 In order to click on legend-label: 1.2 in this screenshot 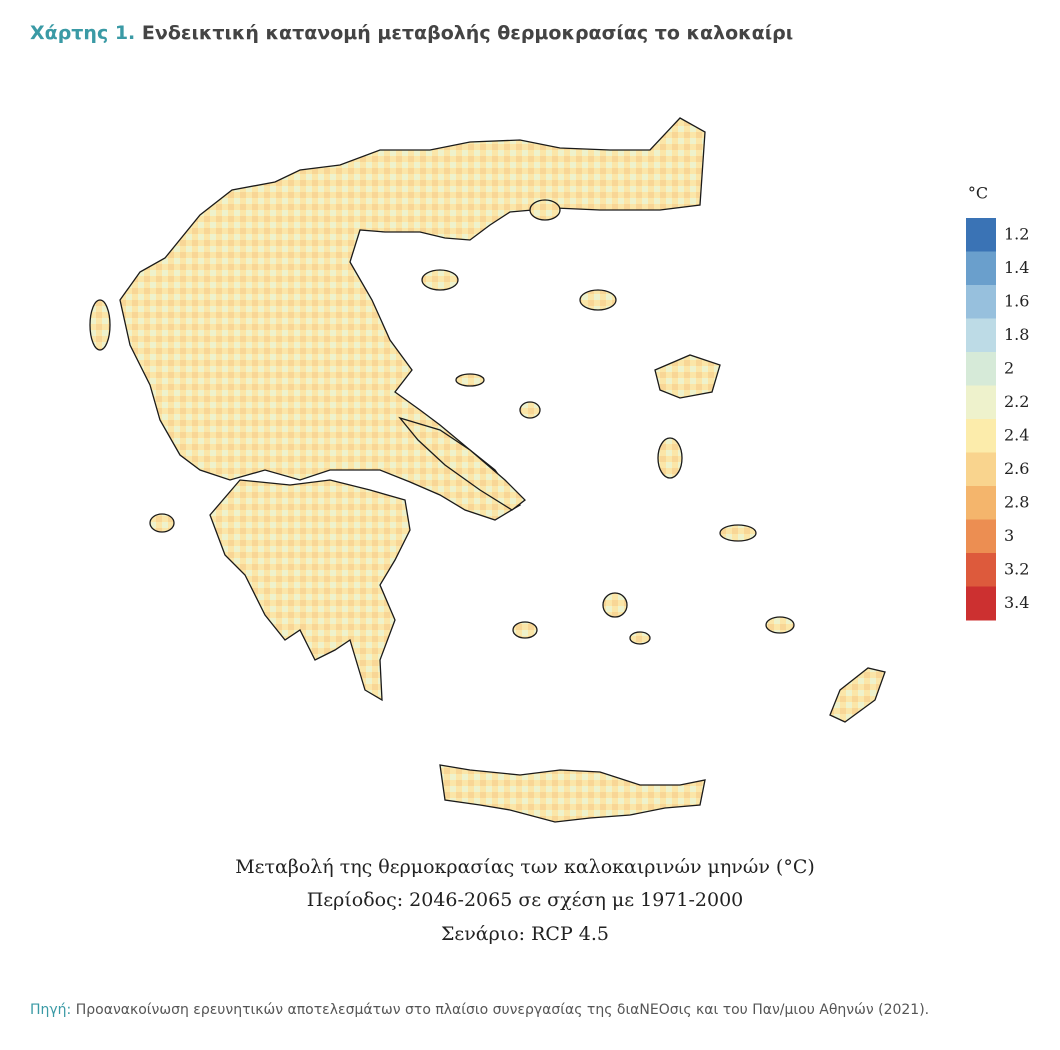, I will do `click(1016, 233)`.